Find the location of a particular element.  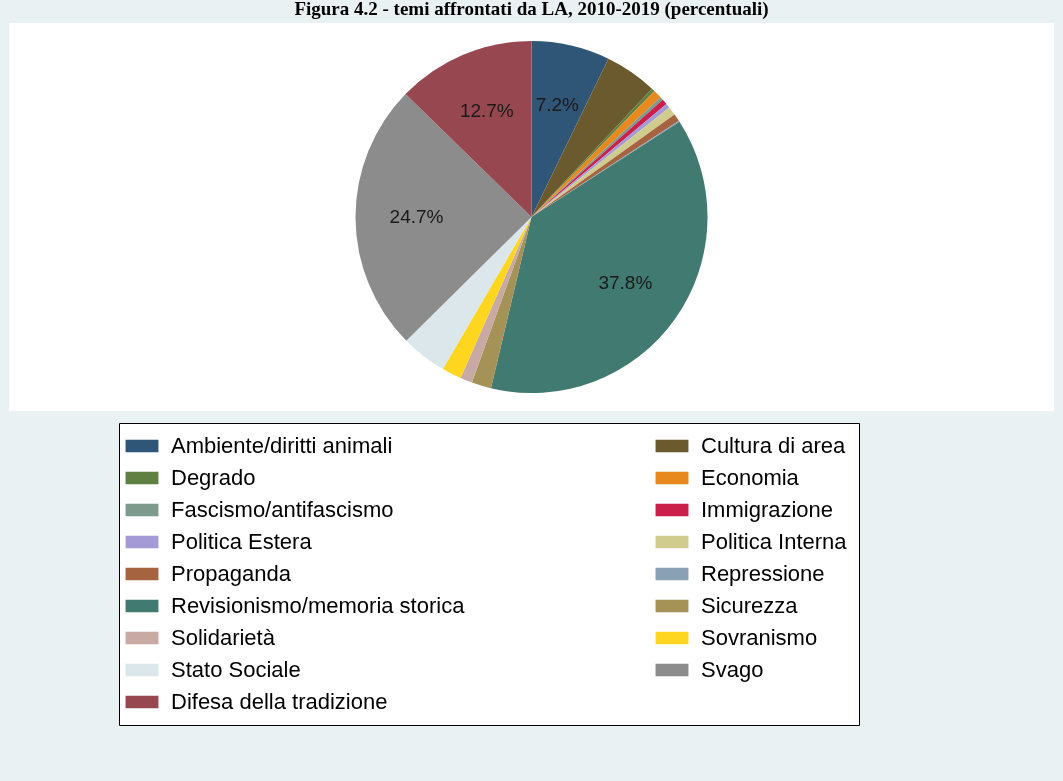

data-label: 24.7% is located at coordinates (416, 217).